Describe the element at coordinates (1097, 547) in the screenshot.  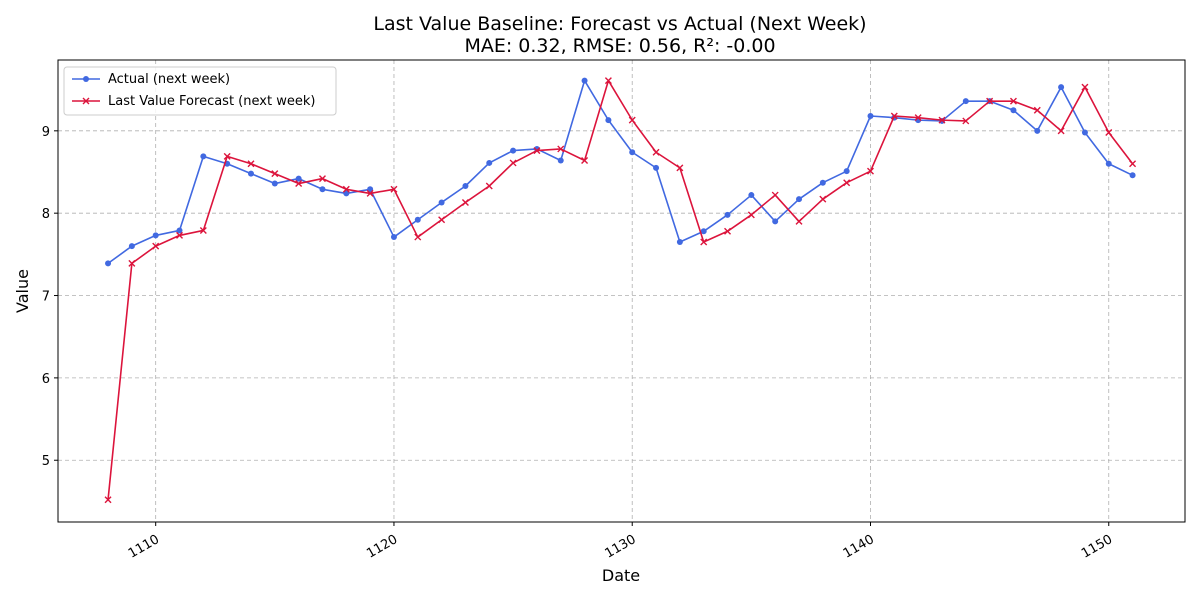
I see `x-tick-label: 1150` at that location.